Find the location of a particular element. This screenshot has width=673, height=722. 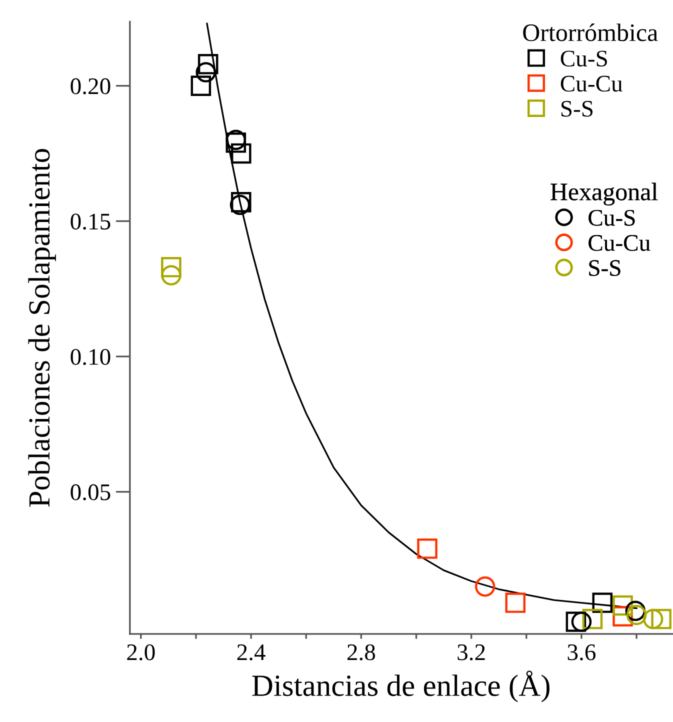

x-tick-label: 2.4 is located at coordinates (251, 652).